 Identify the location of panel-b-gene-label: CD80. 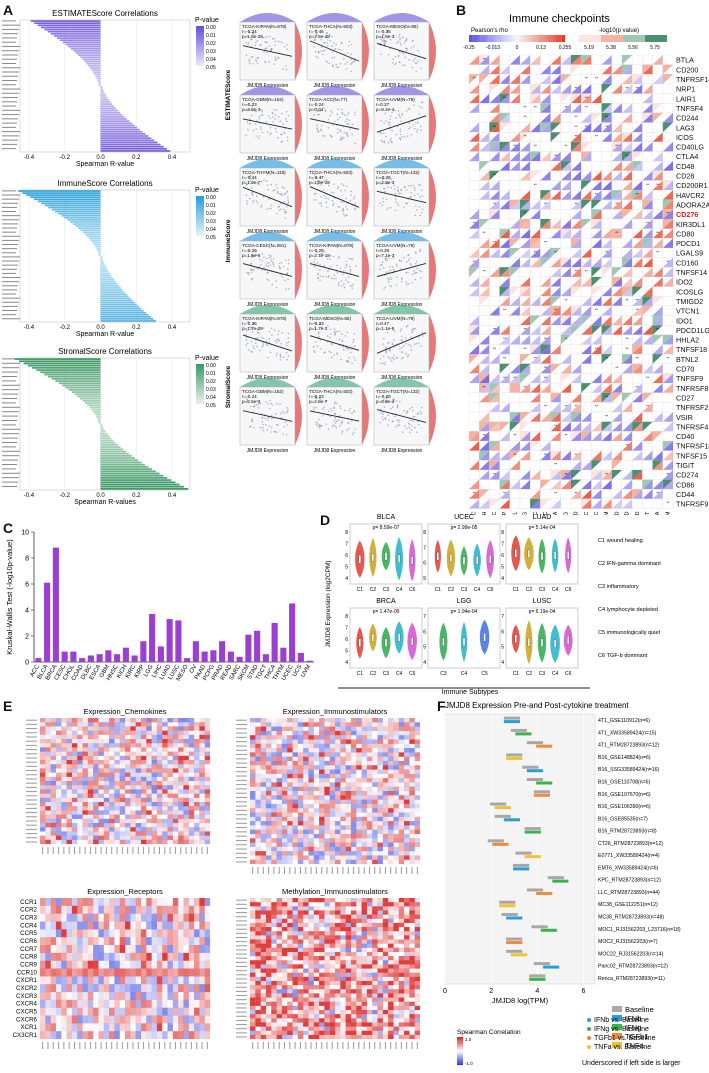
(685, 233).